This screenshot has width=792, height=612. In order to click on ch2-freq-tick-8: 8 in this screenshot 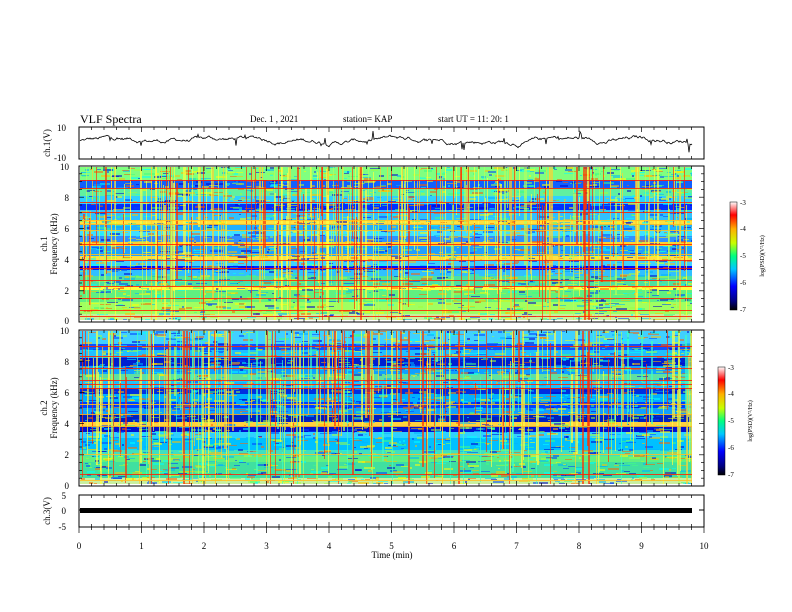, I will do `click(67, 362)`.